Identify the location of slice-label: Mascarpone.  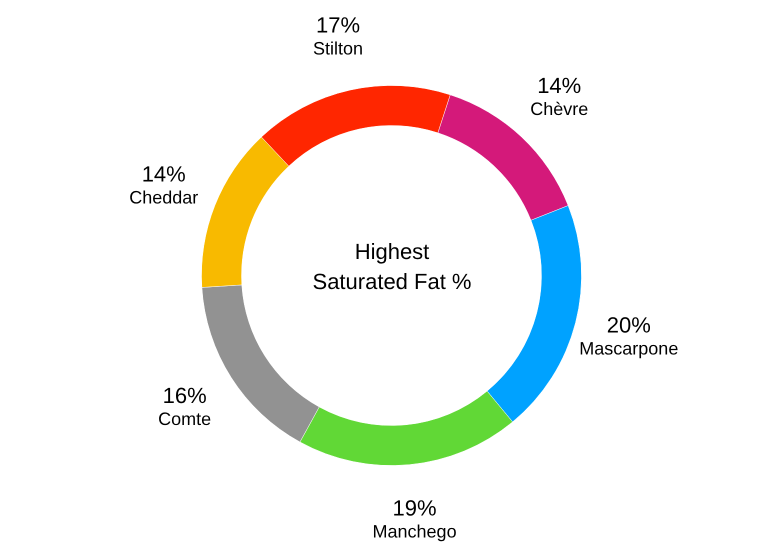
(628, 348).